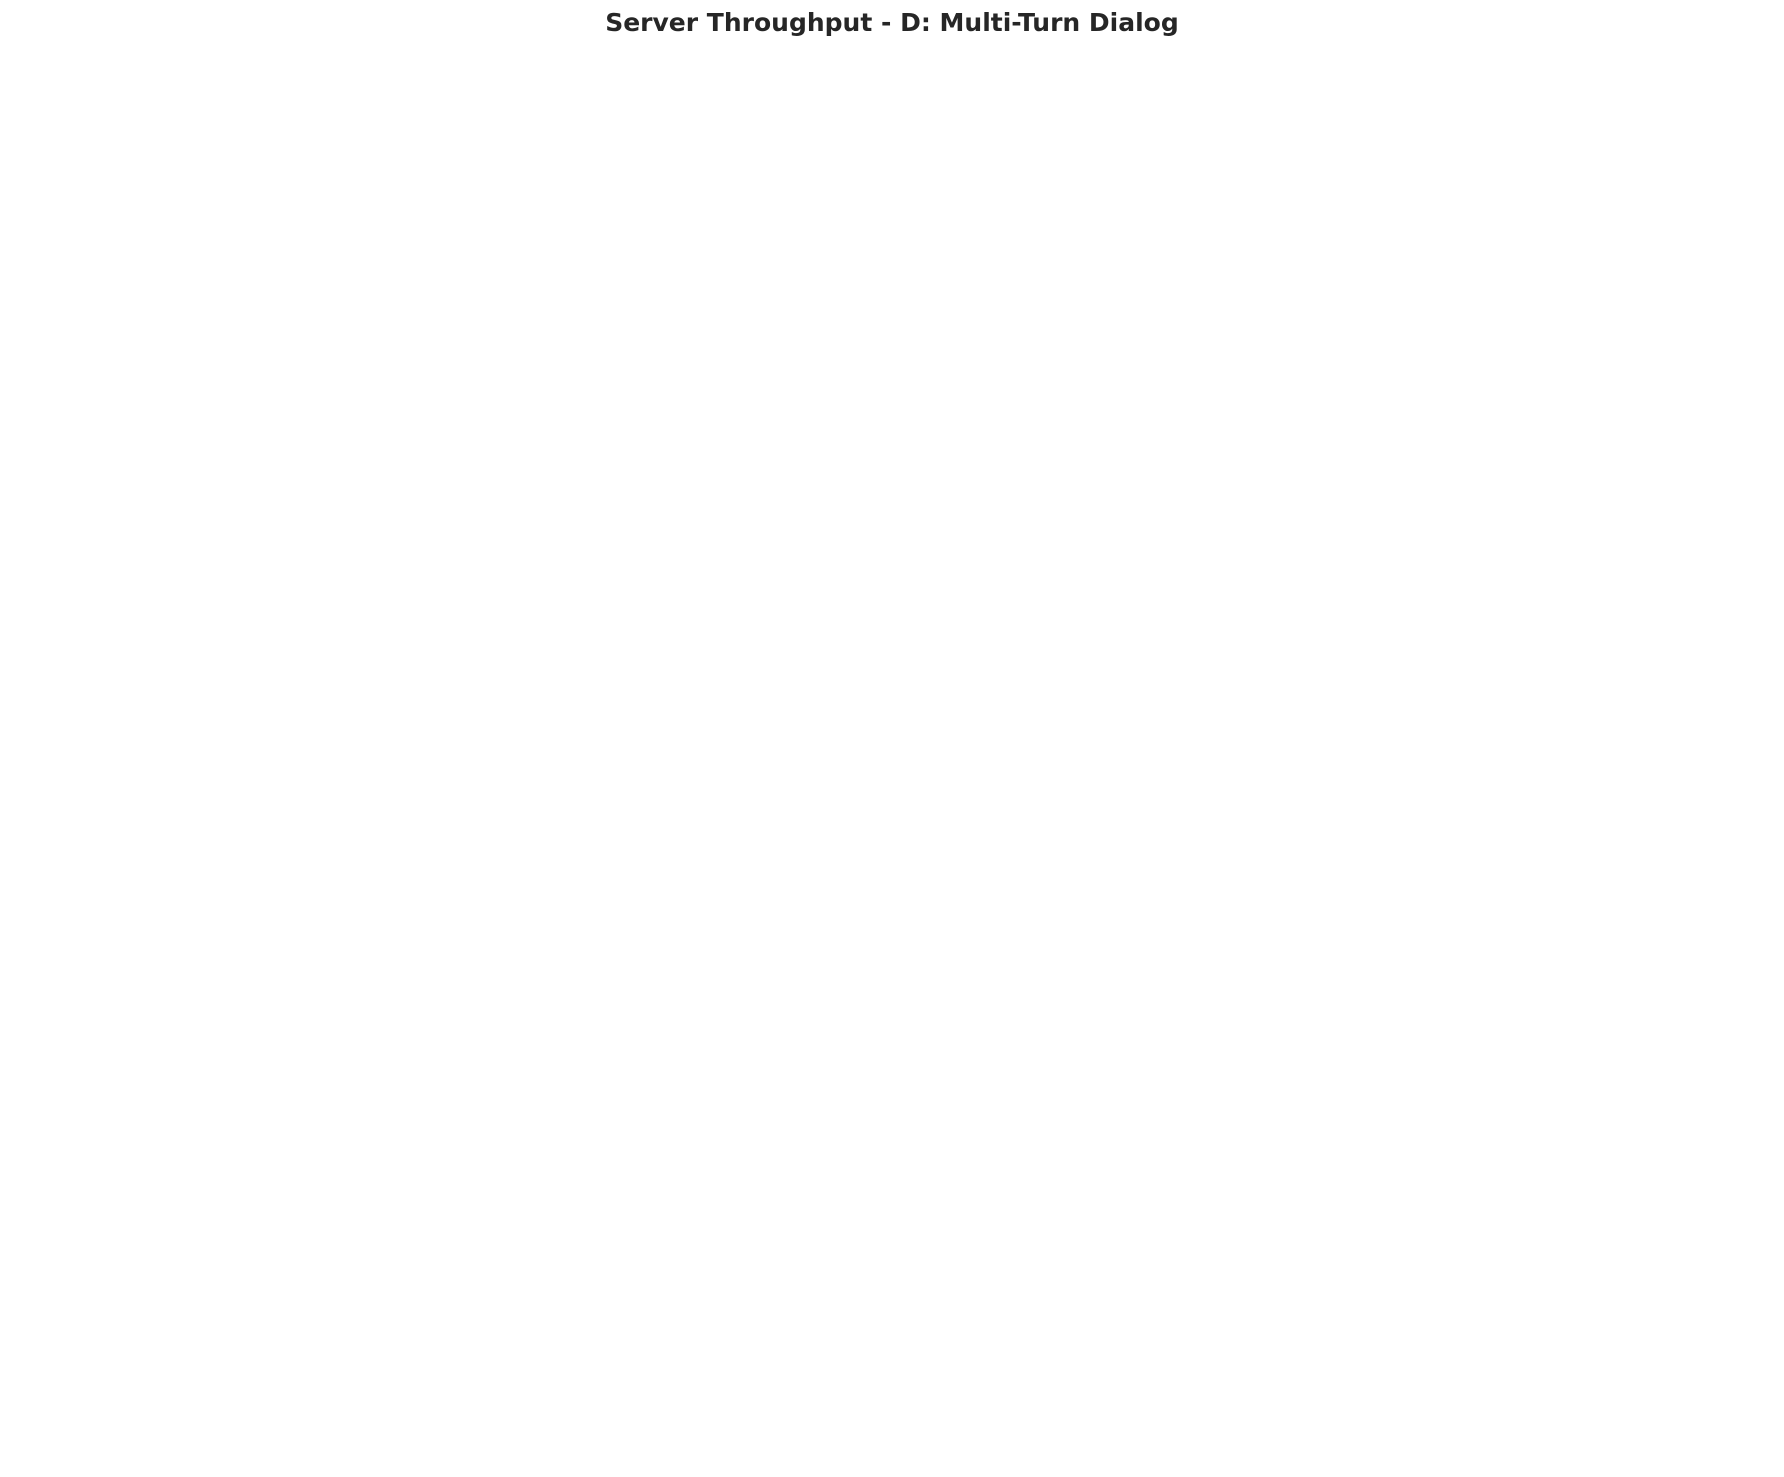 Image resolution: width=1784 pixels, height=1477 pixels. Describe the element at coordinates (61, 211) in the screenshot. I see `y-tick-label: 5000` at that location.